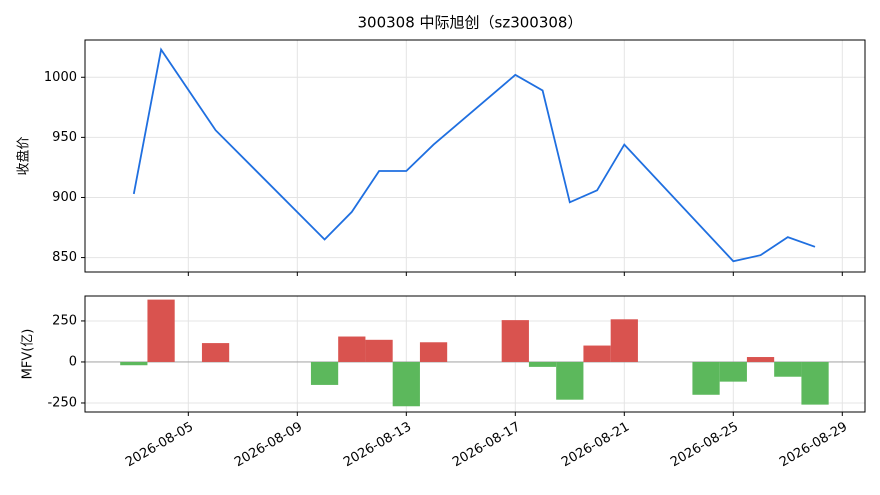 Image resolution: width=880 pixels, height=495 pixels. Describe the element at coordinates (595, 445) in the screenshot. I see `x-tick-label: 2026-08-21` at that location.